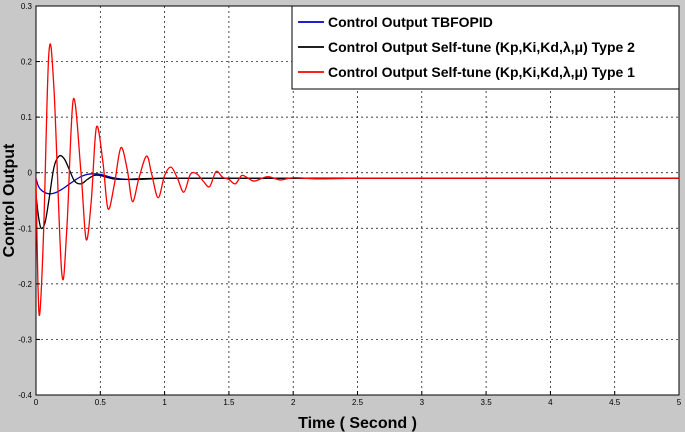 Image resolution: width=685 pixels, height=432 pixels. What do you see at coordinates (293, 402) in the screenshot?
I see `x-tick-label: 2` at bounding box center [293, 402].